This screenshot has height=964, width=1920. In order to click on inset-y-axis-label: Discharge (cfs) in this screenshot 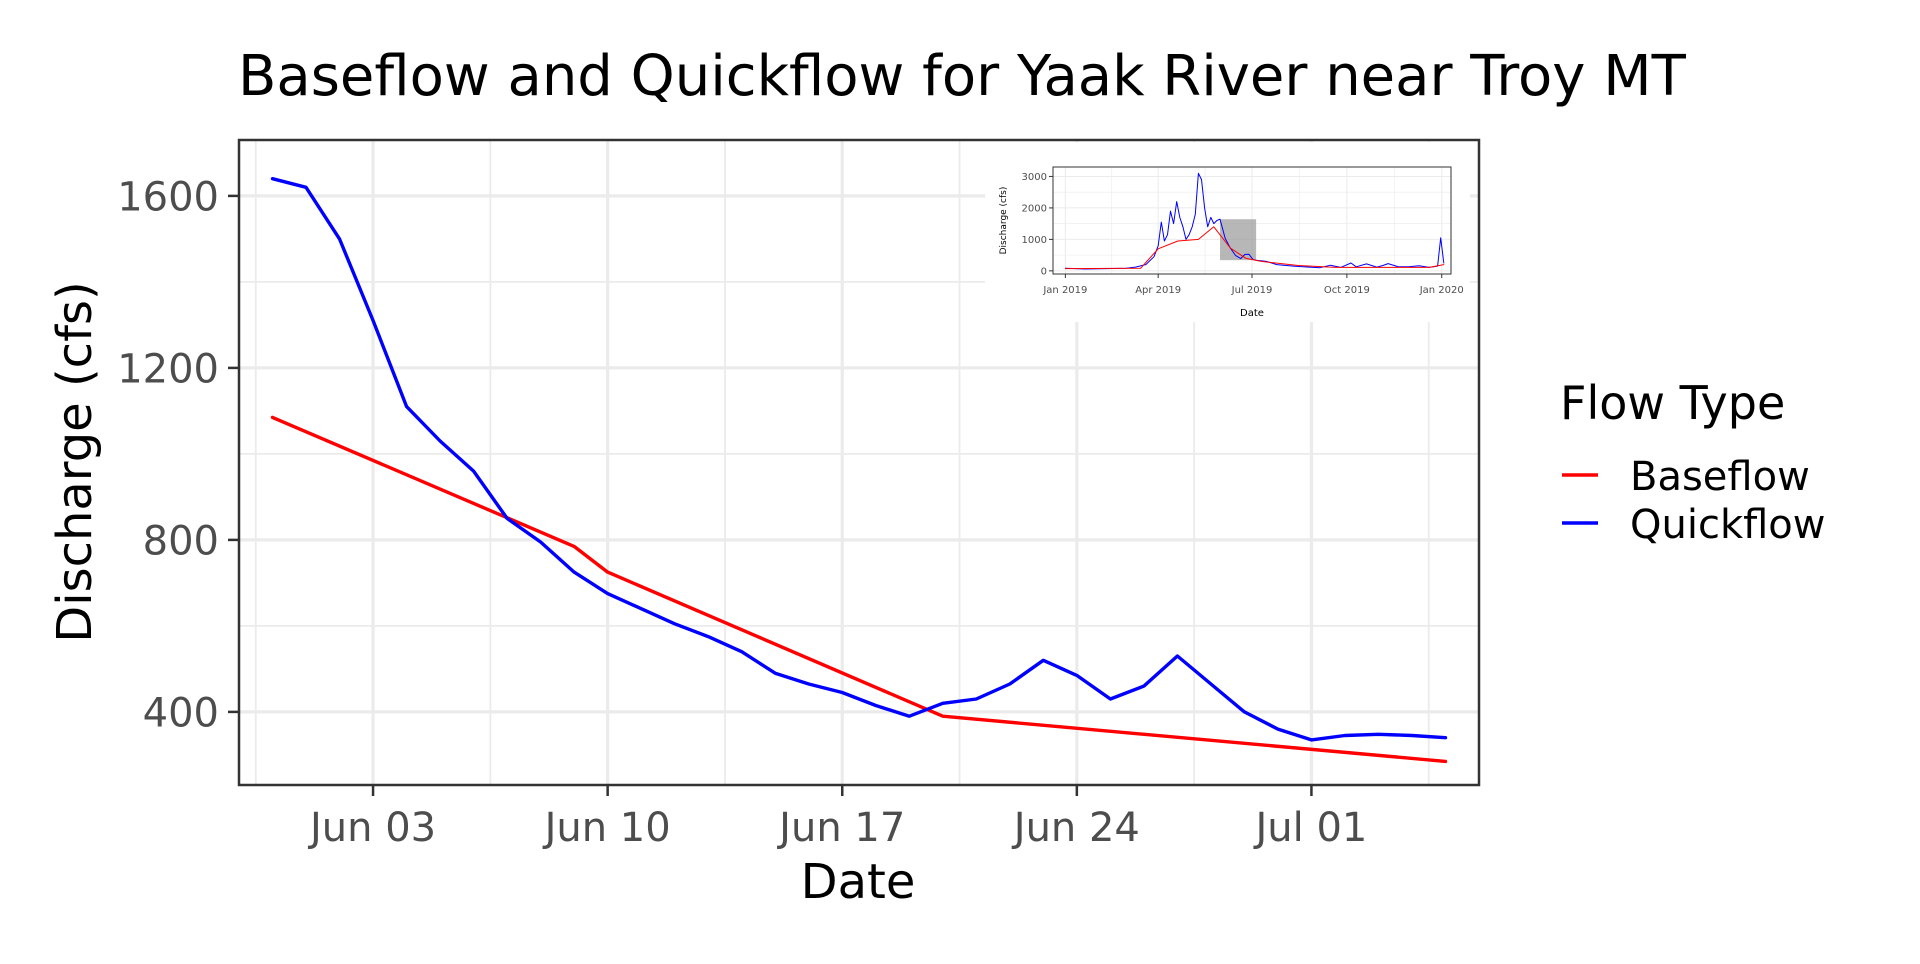, I will do `click(1004, 221)`.